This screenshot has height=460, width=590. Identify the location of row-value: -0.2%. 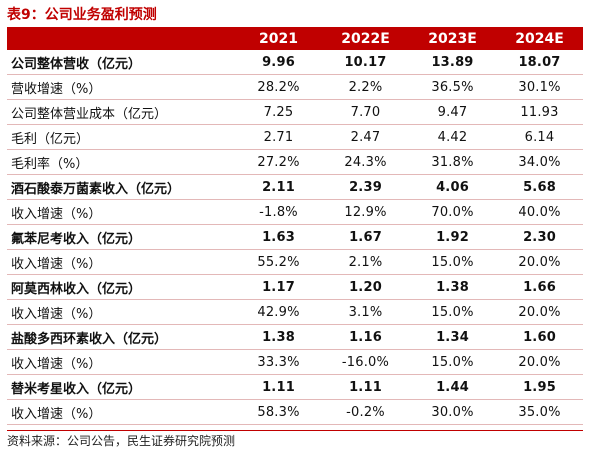
(365, 412).